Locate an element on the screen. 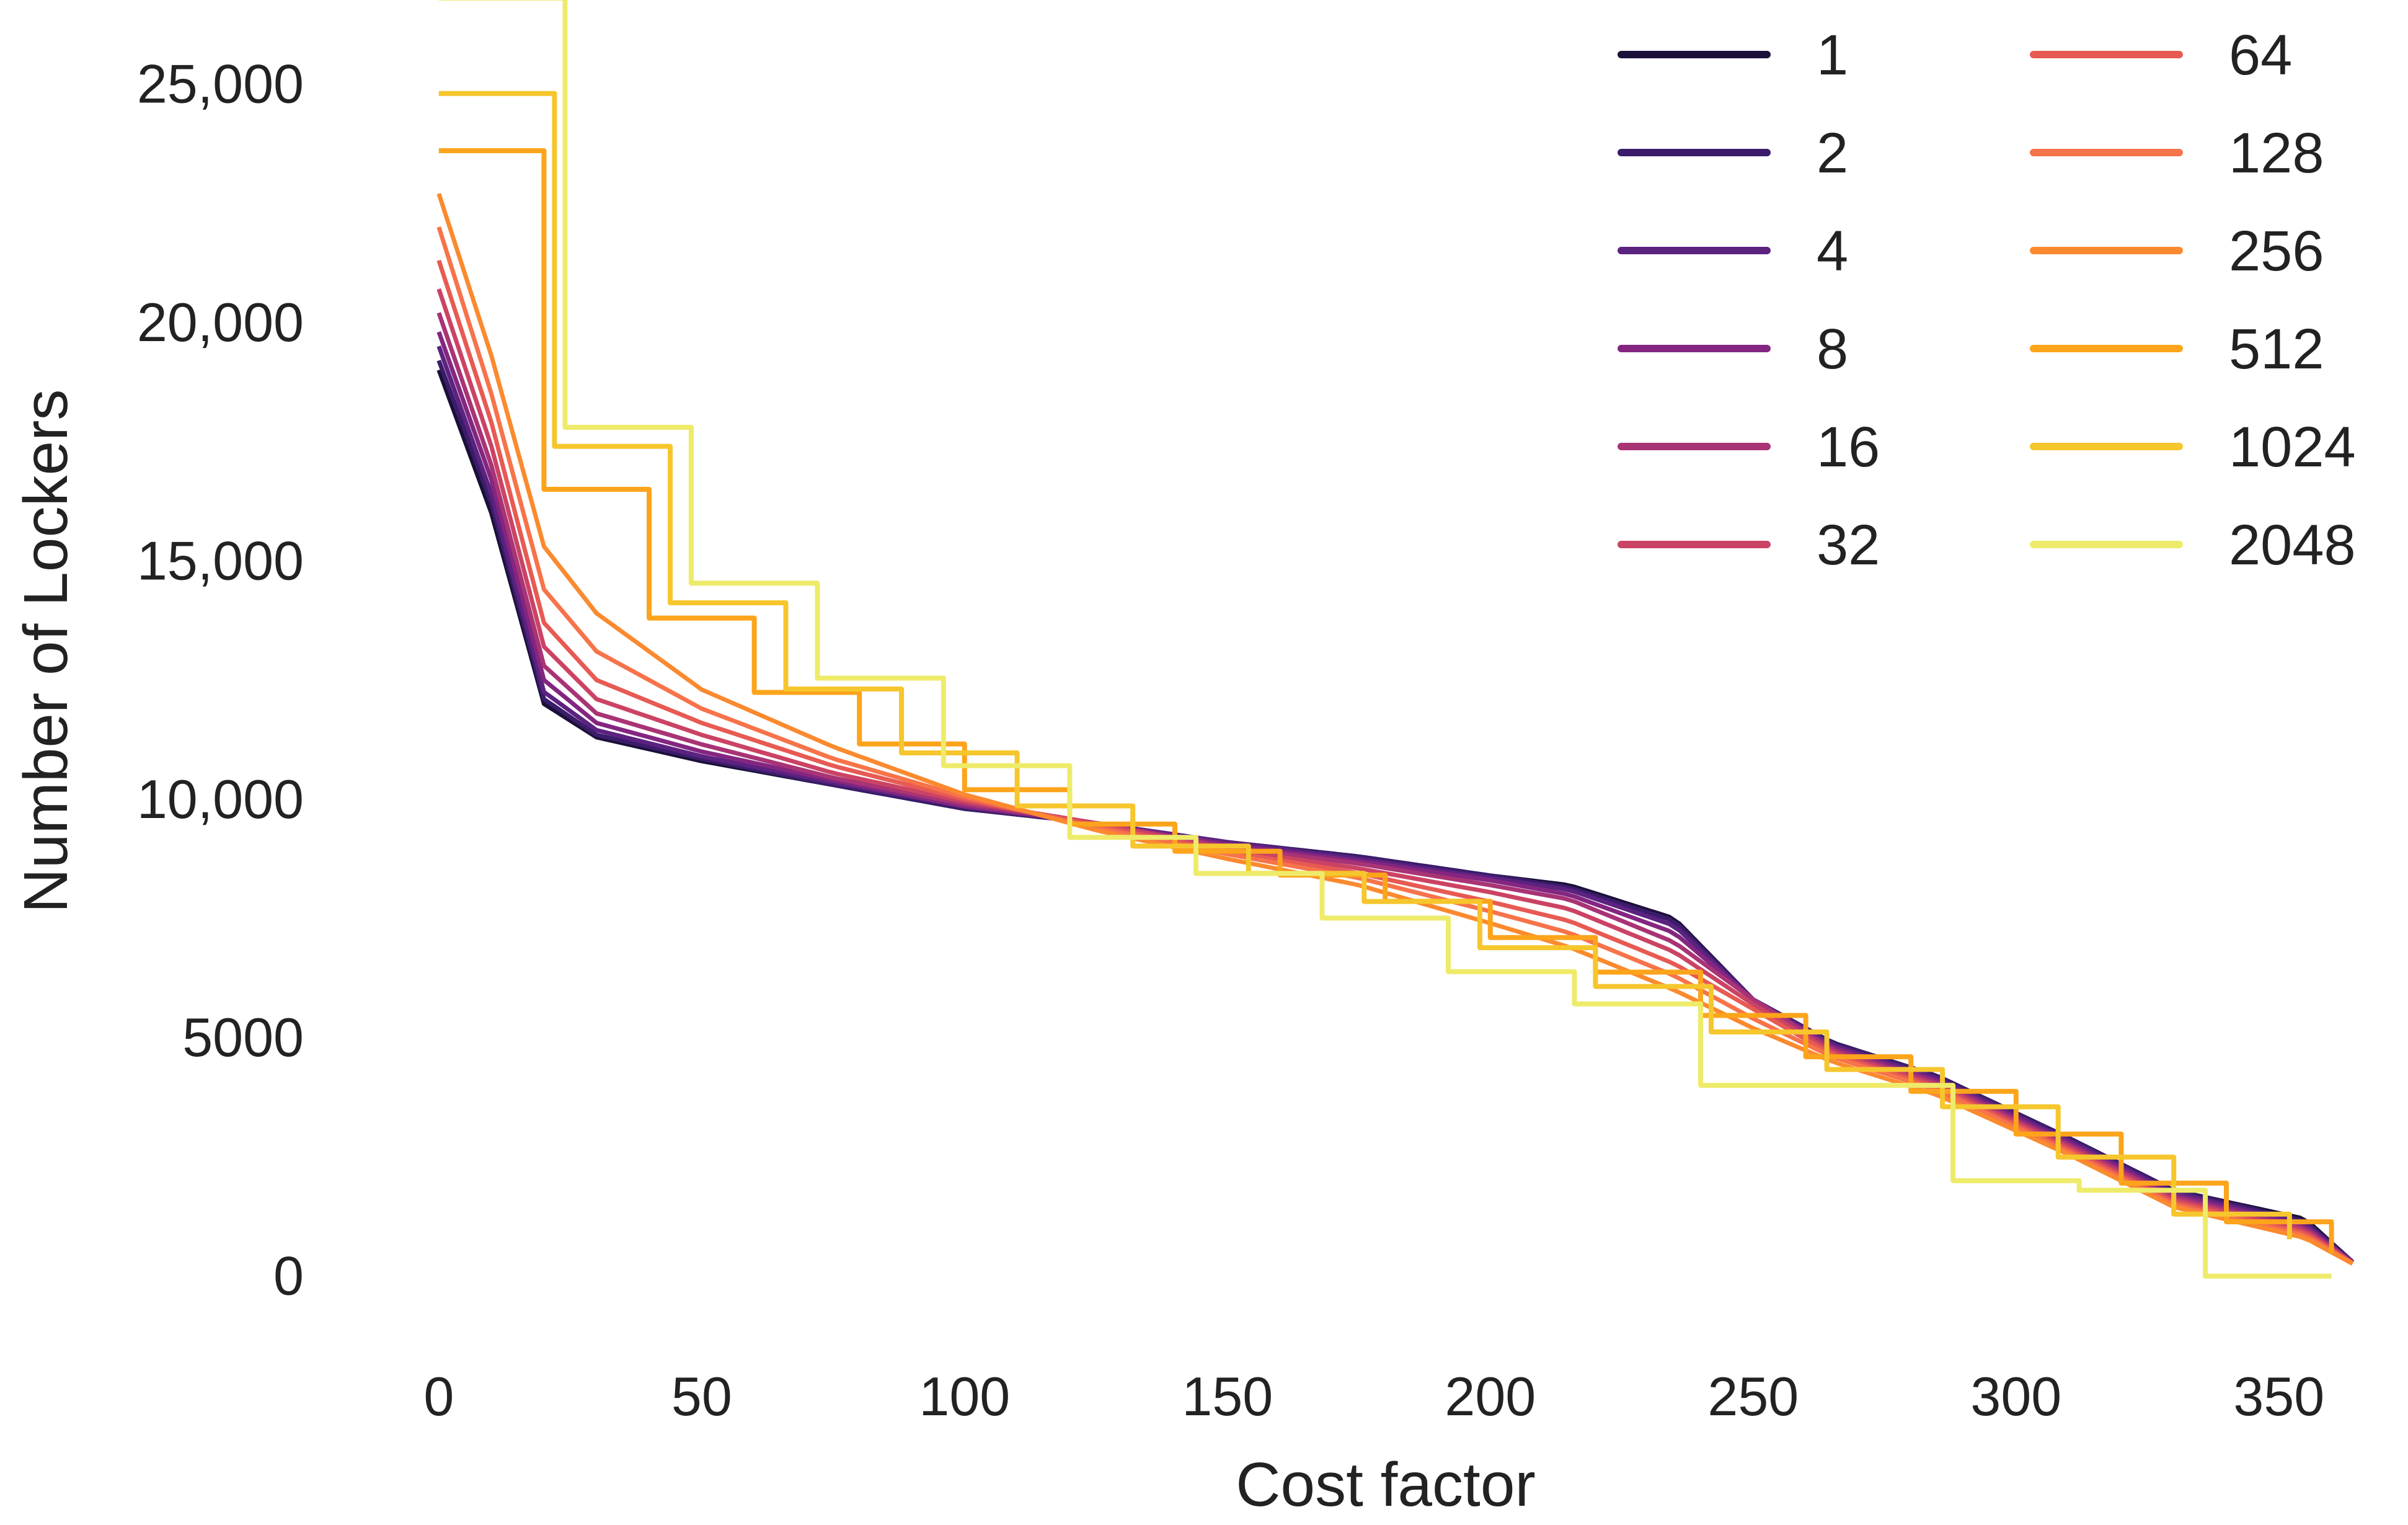 Image resolution: width=2408 pixels, height=1525 pixels. y-tick-label: 10,000 is located at coordinates (221, 799).